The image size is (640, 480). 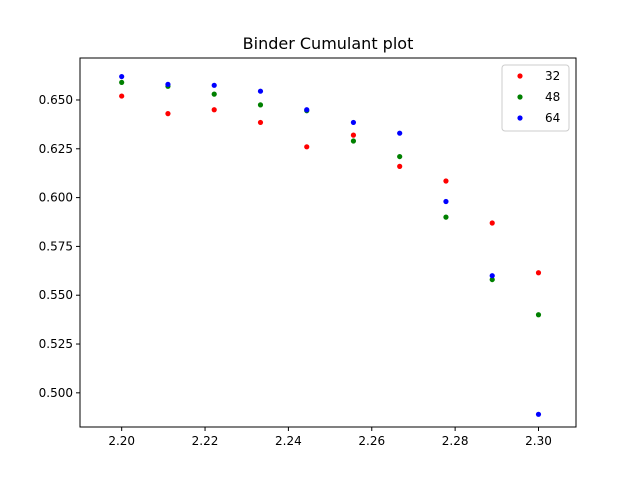 I want to click on legend-box, so click(x=535, y=98).